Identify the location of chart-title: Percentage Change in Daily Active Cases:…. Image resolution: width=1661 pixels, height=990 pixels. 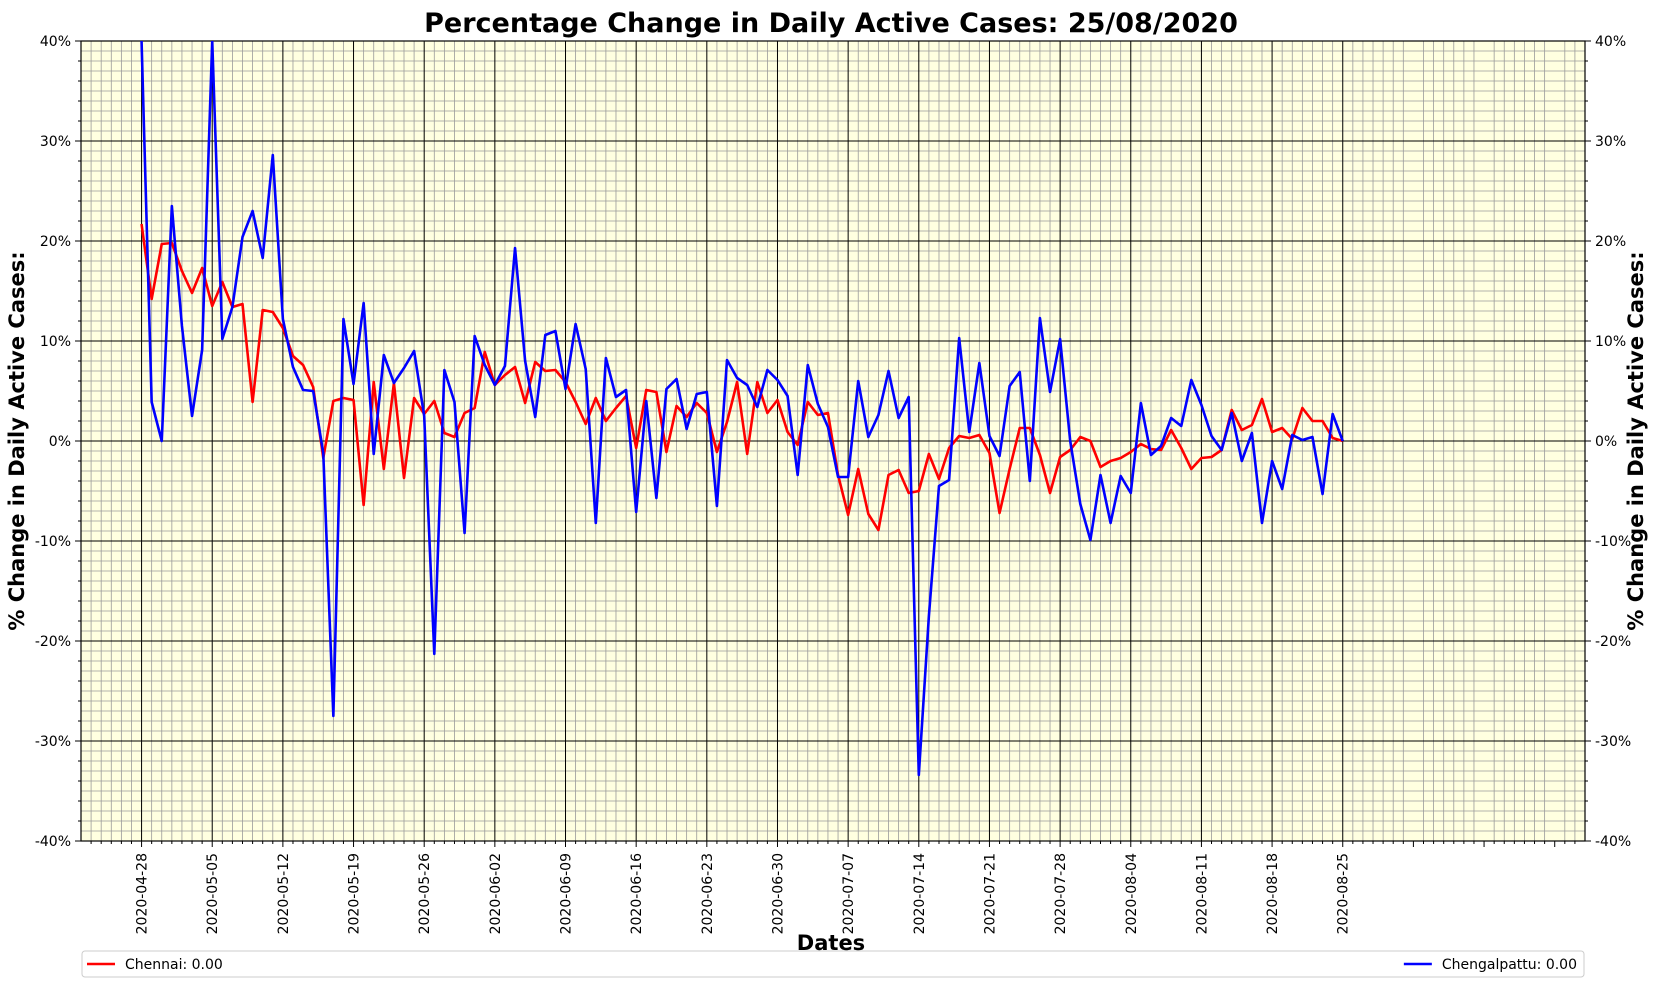
(831, 23).